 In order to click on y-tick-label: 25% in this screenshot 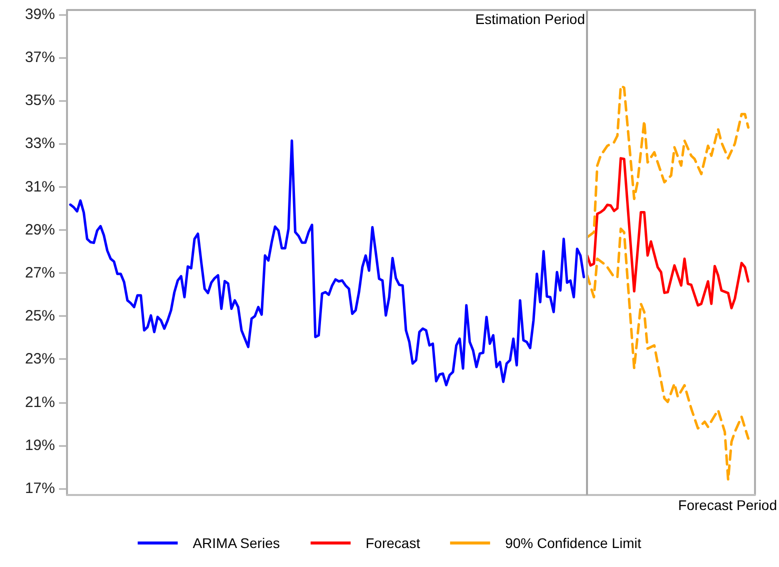, I will do `click(39, 316)`.